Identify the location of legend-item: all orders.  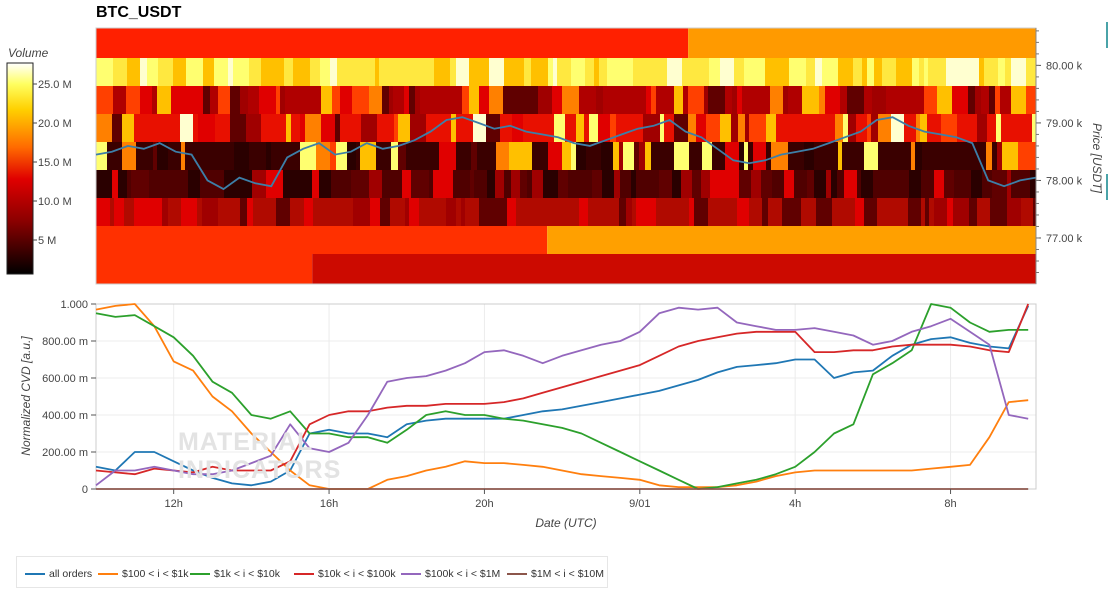
(58, 574).